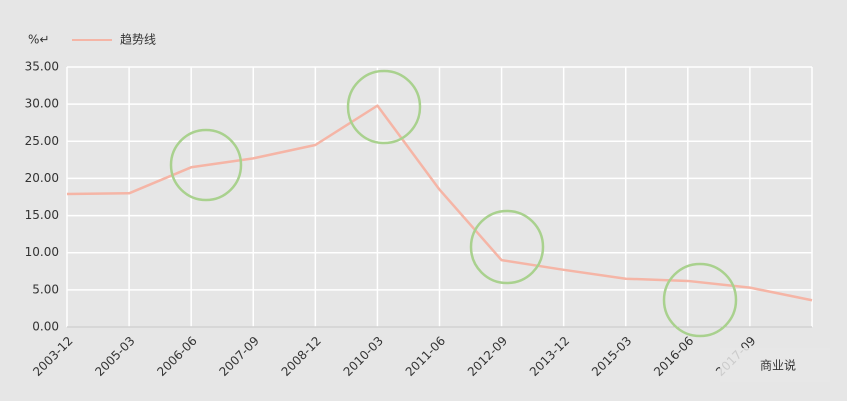 This screenshot has width=847, height=401. Describe the element at coordinates (778, 365) in the screenshot. I see `watermark: 商业说` at that location.